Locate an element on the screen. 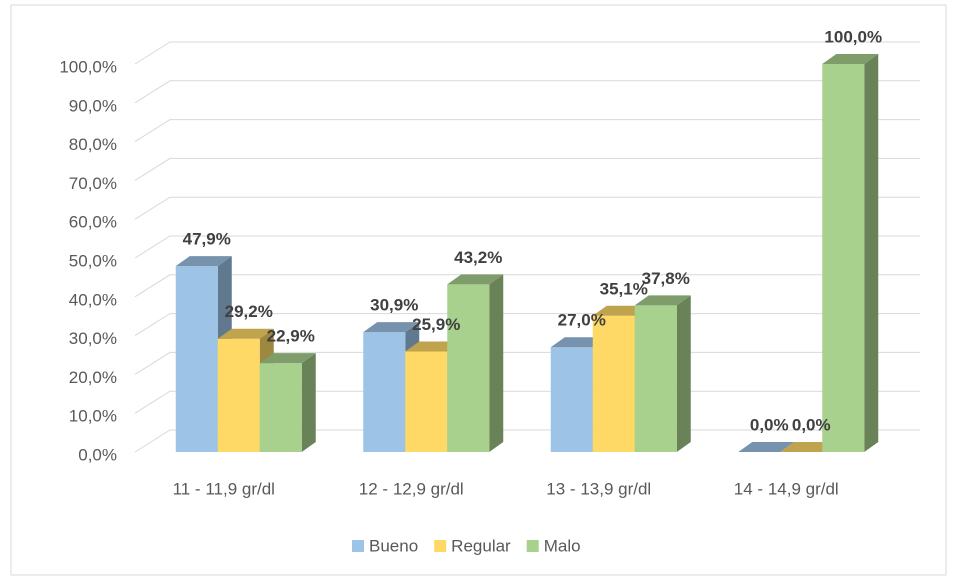  y-tick-label: 70,0% is located at coordinates (93, 183).